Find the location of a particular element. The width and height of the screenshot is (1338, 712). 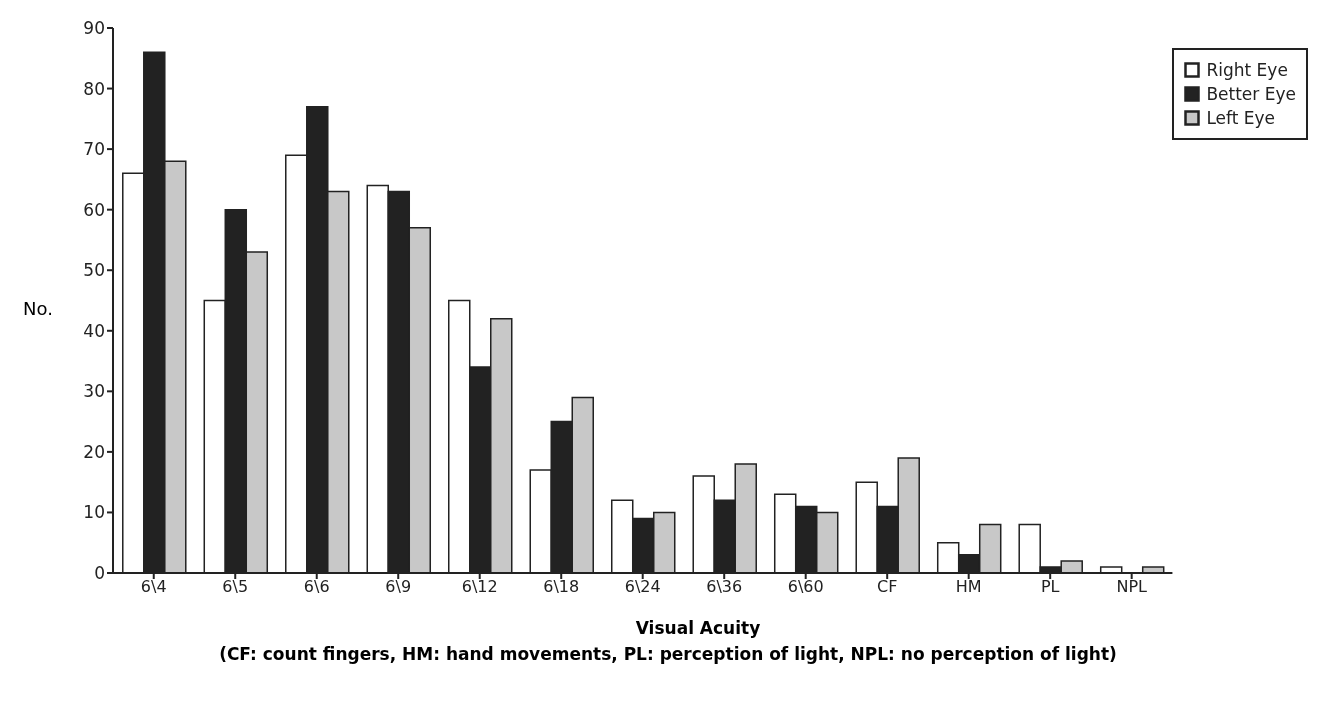

y-tick-label: 40 is located at coordinates (94, 330).